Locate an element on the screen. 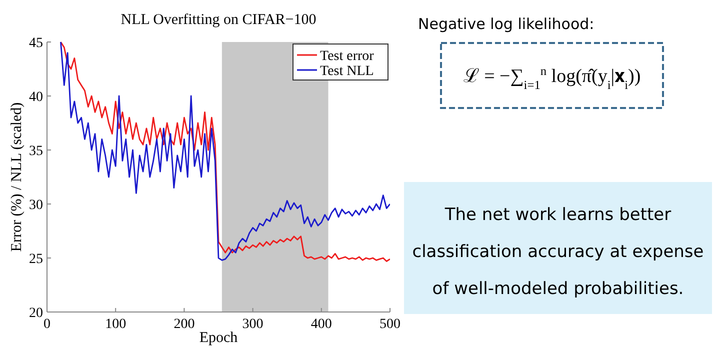 This screenshot has width=720, height=349. text: Negative log likelihood: is located at coordinates (506, 24).